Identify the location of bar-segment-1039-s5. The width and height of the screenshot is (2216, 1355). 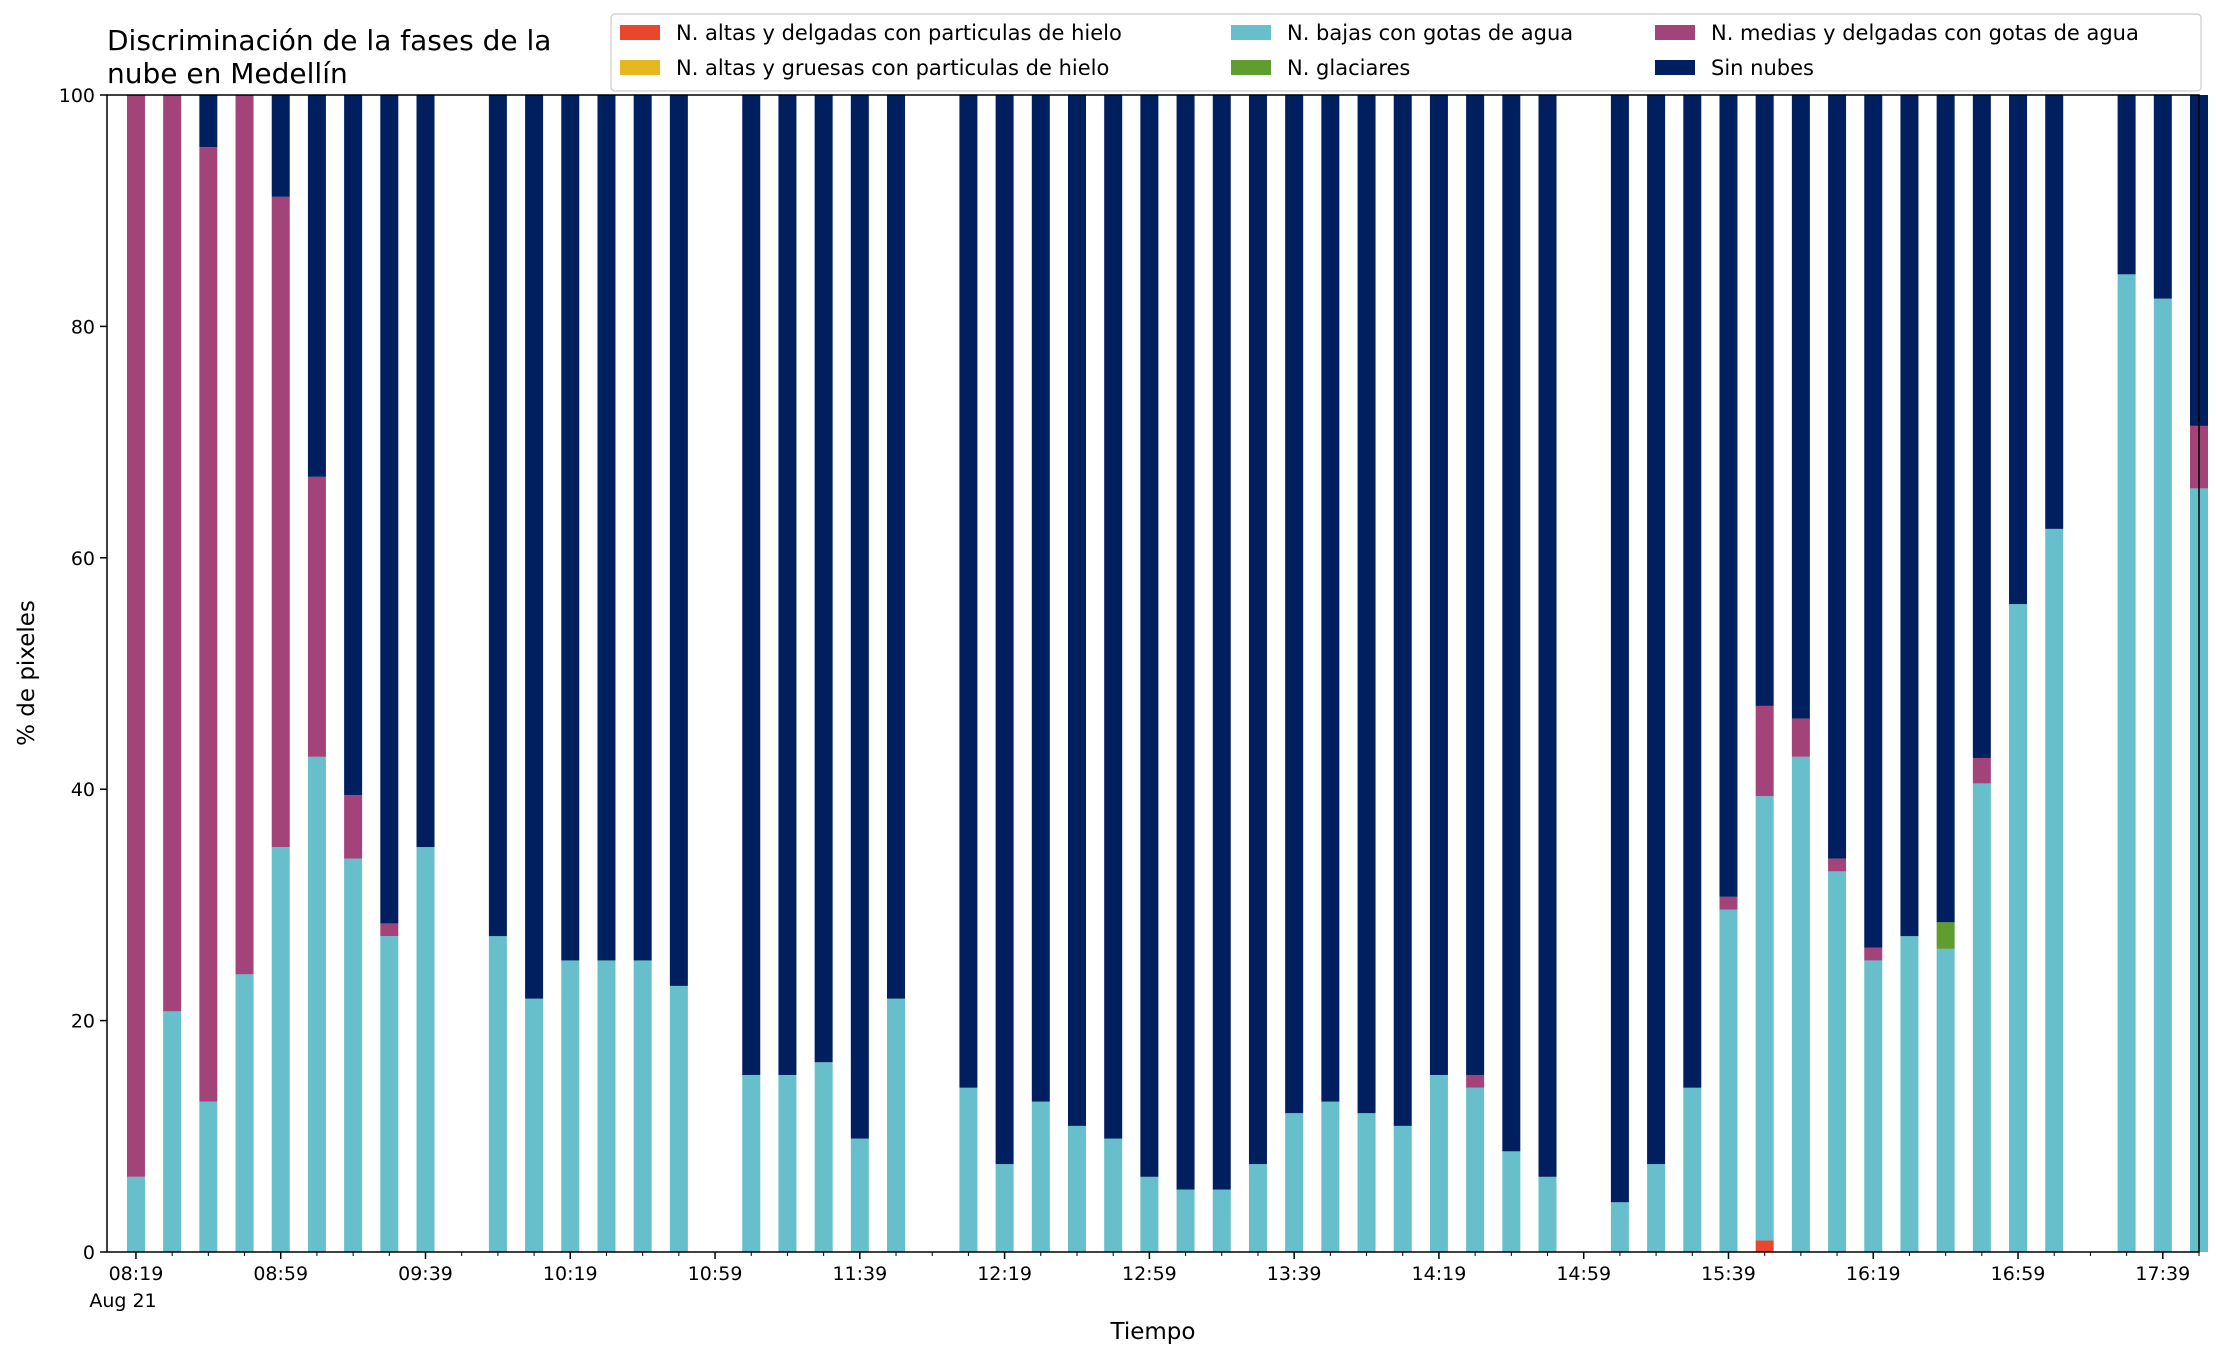
(642, 528).